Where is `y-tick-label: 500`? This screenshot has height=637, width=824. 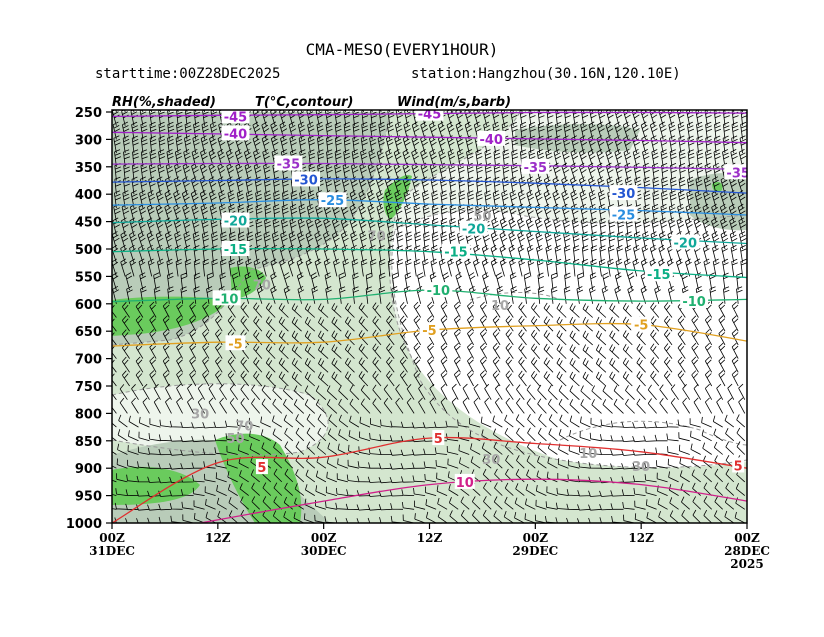
y-tick-label: 500 is located at coordinates (88, 250).